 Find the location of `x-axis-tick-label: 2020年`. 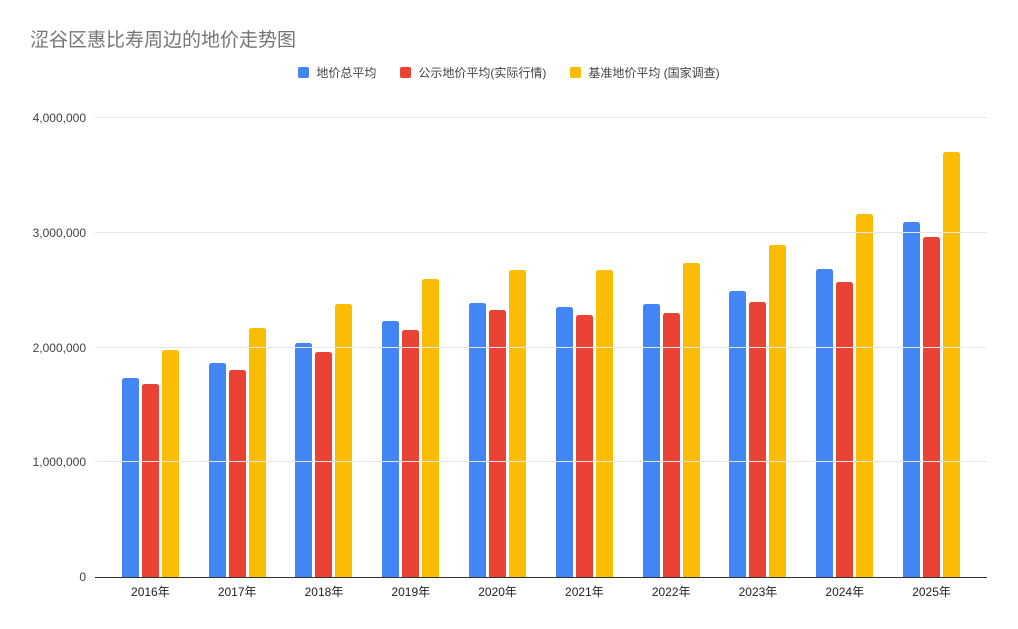

x-axis-tick-label: 2020年 is located at coordinates (497, 592).